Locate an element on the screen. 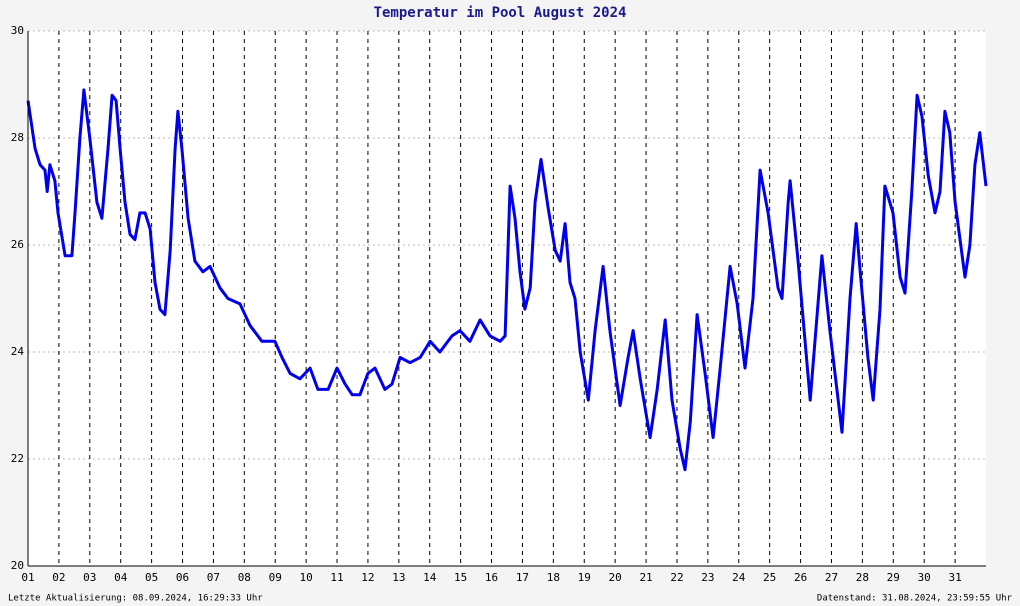 The height and width of the screenshot is (606, 1020). y-tick-label: 22 is located at coordinates (17, 458).